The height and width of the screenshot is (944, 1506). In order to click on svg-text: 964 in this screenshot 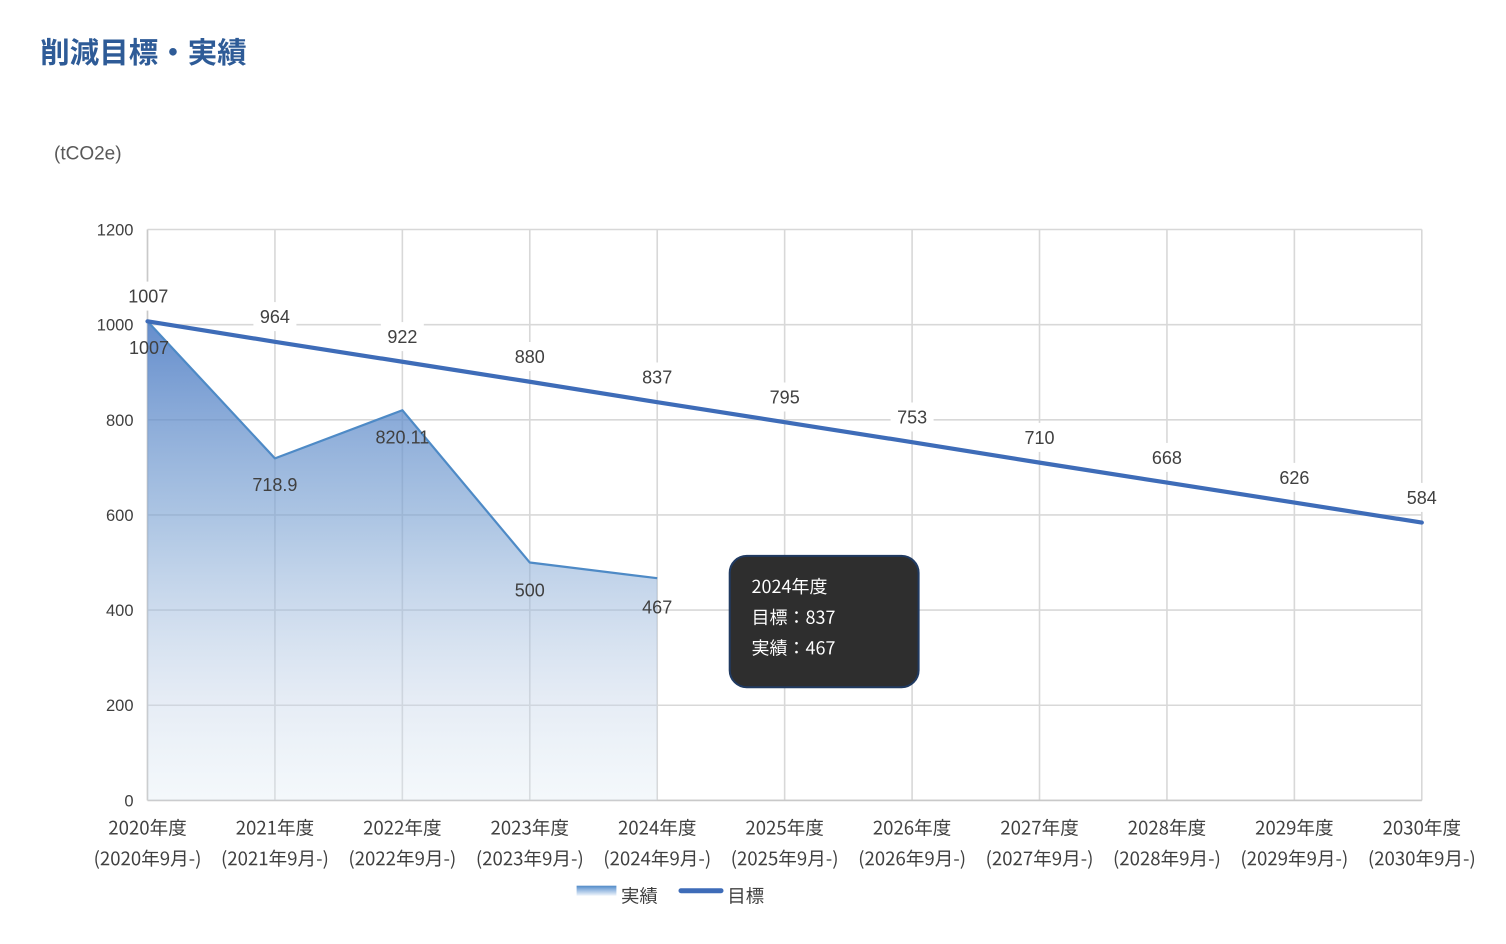, I will do `click(275, 317)`.